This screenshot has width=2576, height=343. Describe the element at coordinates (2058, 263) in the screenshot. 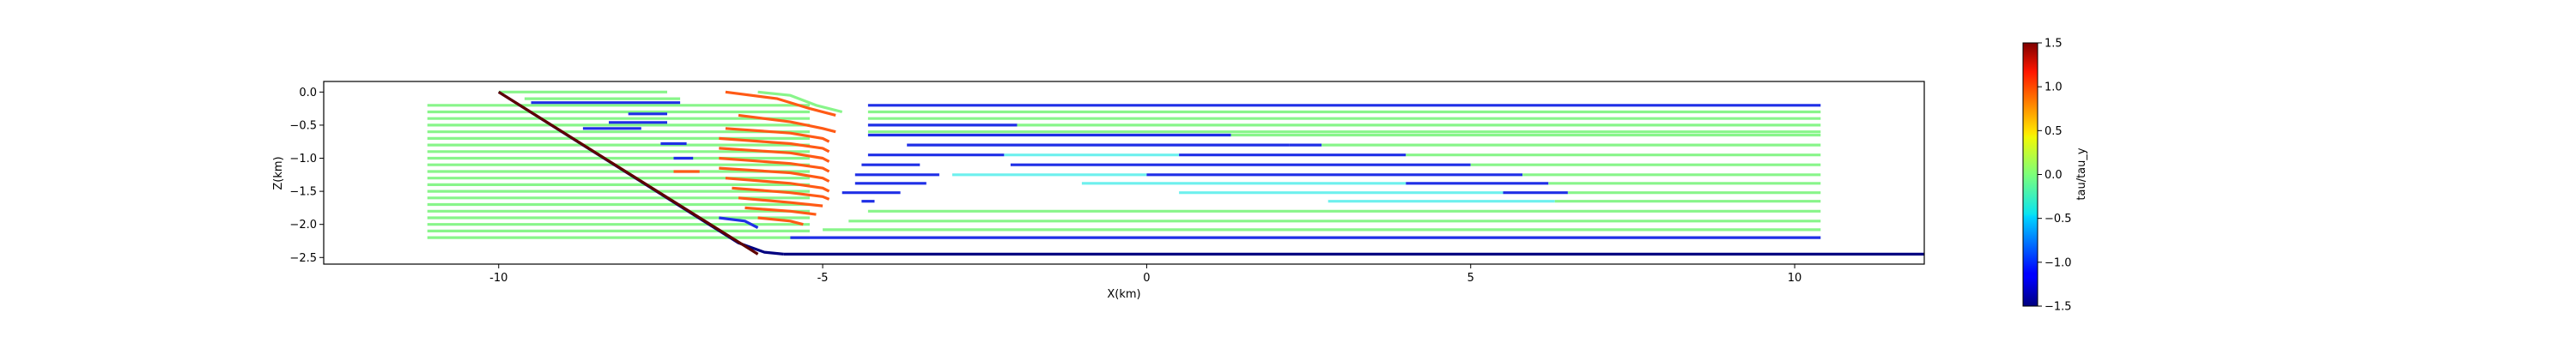

I see `colorbar-tick-label: −1.0` at that location.